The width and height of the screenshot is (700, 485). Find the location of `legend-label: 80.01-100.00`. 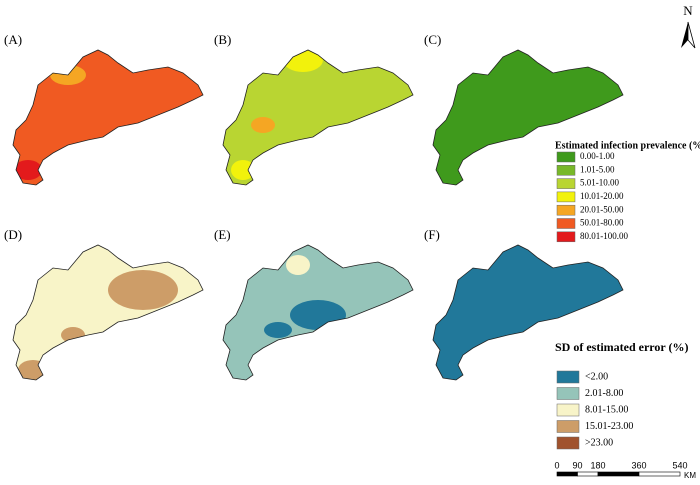

legend-label: 80.01-100.00 is located at coordinates (604, 236).